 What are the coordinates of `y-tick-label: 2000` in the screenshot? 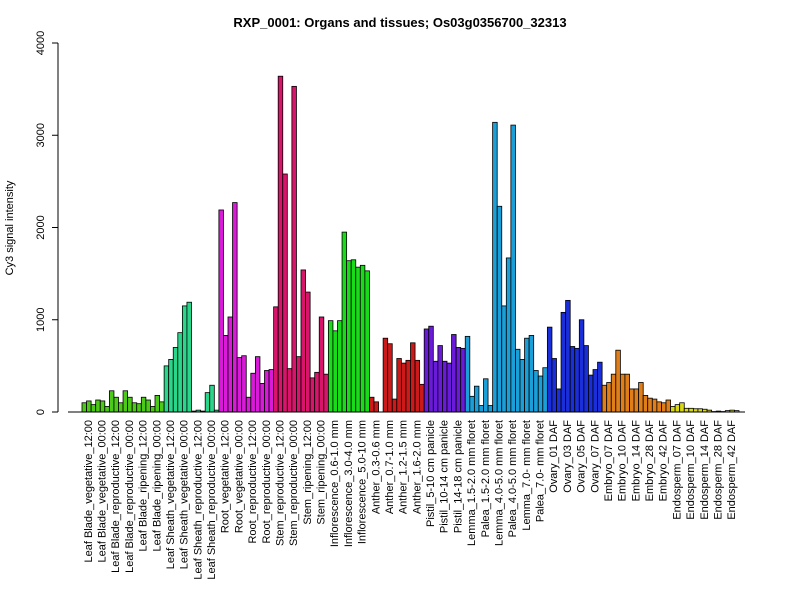 It's located at (41, 227).